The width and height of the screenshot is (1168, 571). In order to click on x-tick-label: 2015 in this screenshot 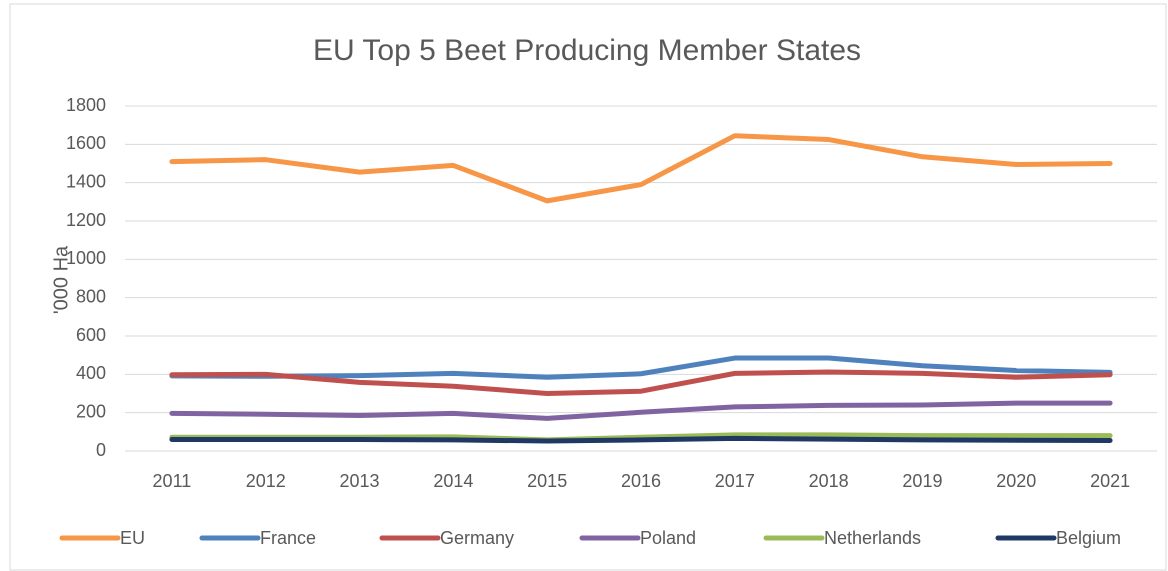, I will do `click(547, 481)`.